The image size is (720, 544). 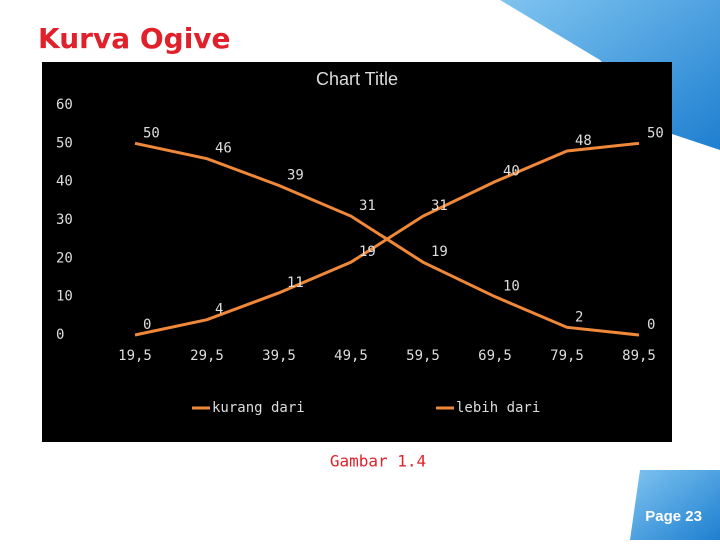 I want to click on chart-title: Chart Title, so click(x=357, y=79).